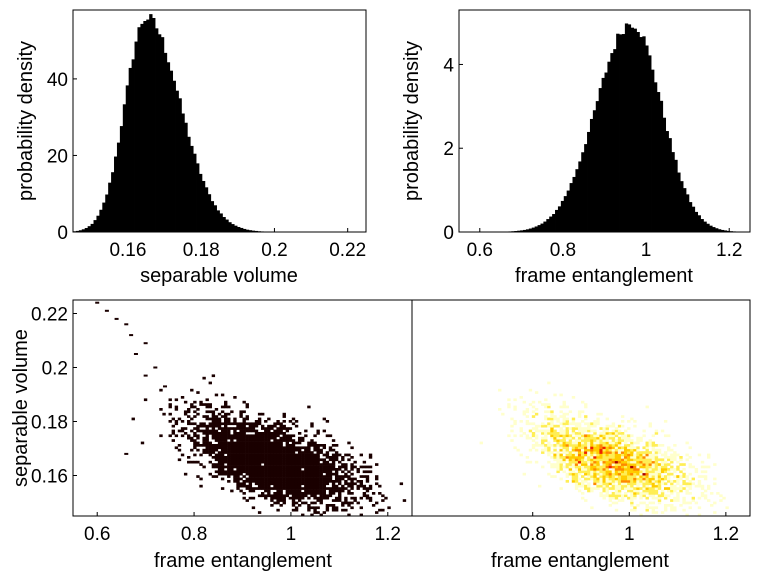 This screenshot has width=764, height=575. I want to click on y-axis-label: probability density, so click(412, 121).